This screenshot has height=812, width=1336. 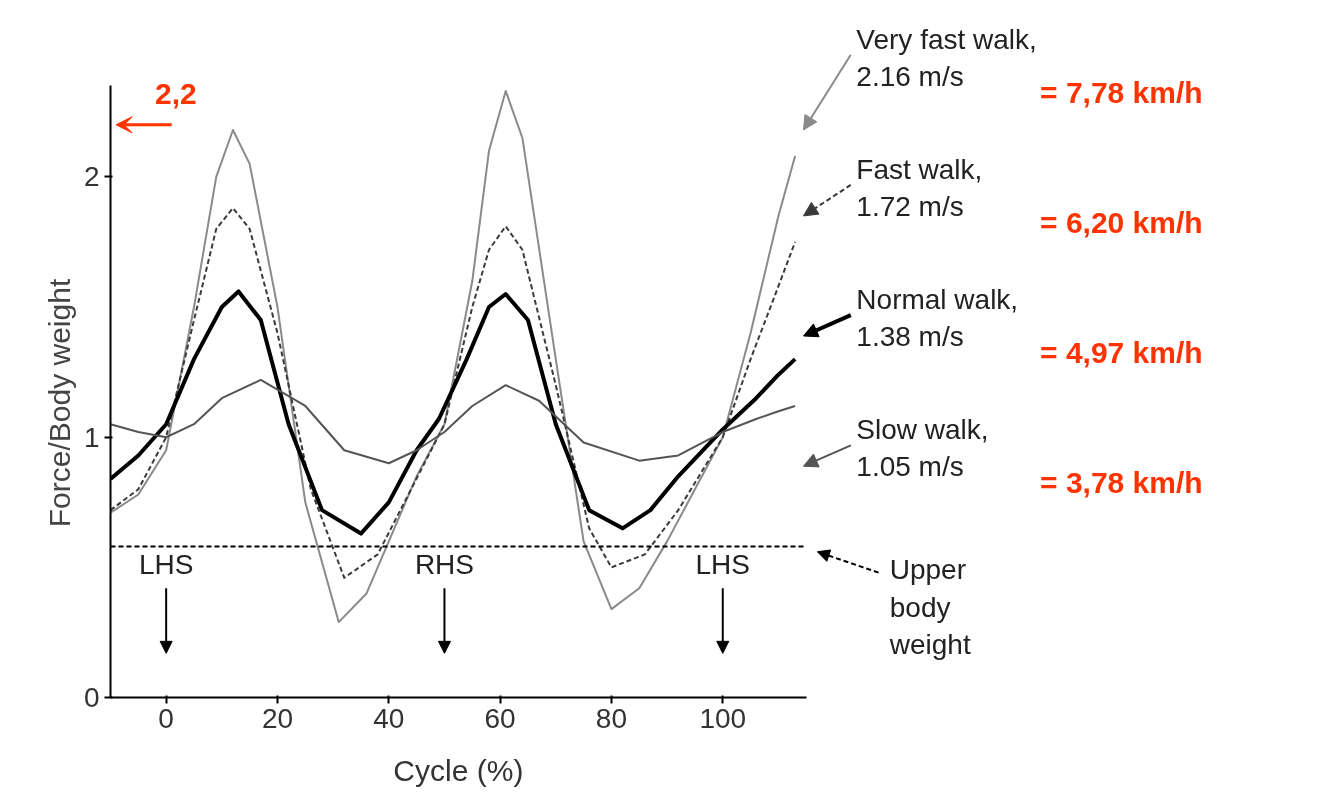 I want to click on y-tick-label: 1, so click(x=91, y=437).